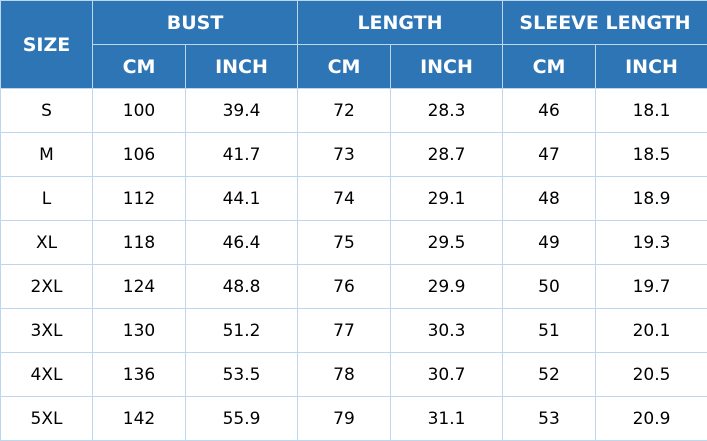 The image size is (707, 441). Describe the element at coordinates (241, 154) in the screenshot. I see `measurement-cell: 41.7` at that location.